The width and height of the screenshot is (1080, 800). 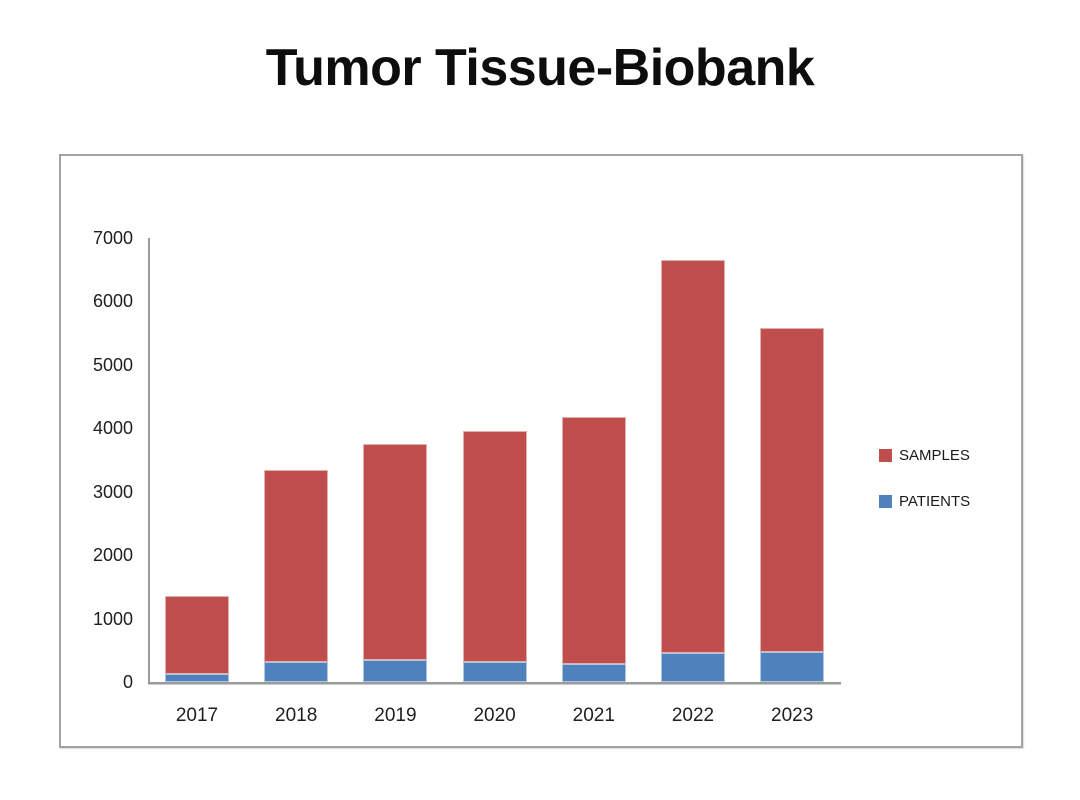 I want to click on bar-segment-2021-patients, so click(x=593, y=673).